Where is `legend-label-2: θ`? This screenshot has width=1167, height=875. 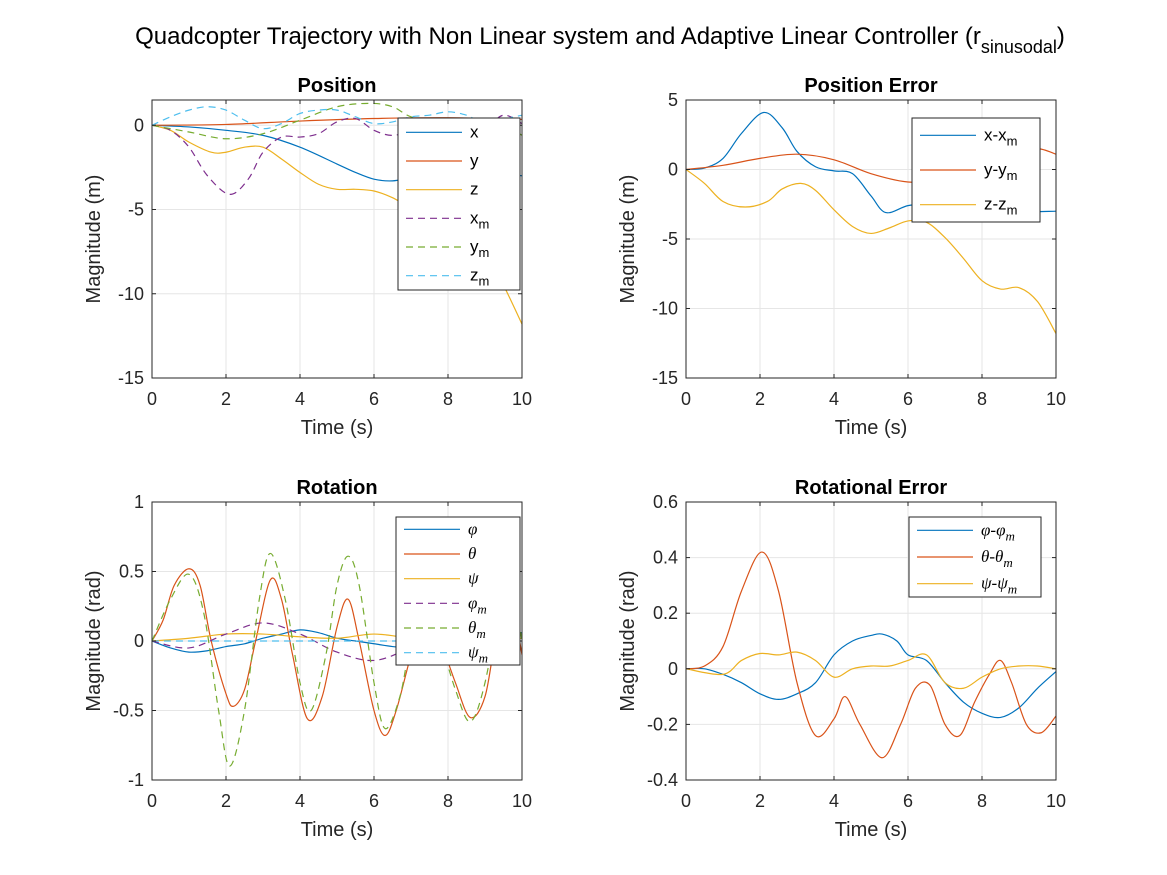
legend-label-2: θ is located at coordinates (472, 553).